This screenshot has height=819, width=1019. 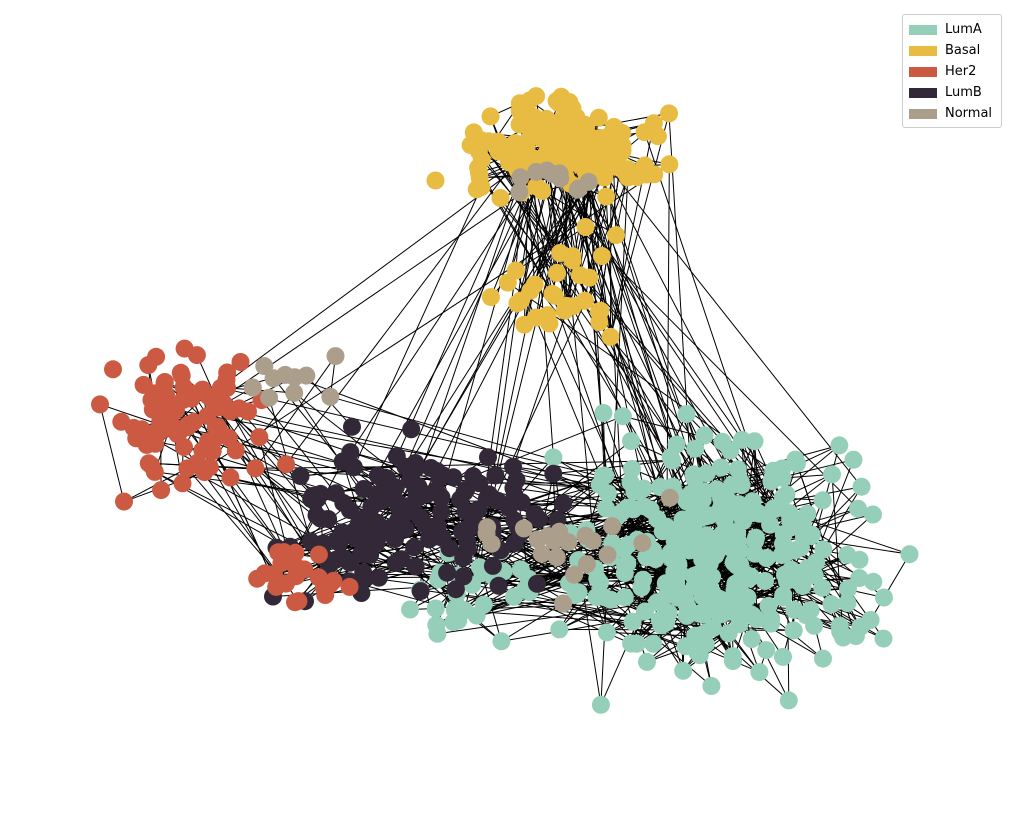 I want to click on legend-item-her2: Her2, so click(x=952, y=71).